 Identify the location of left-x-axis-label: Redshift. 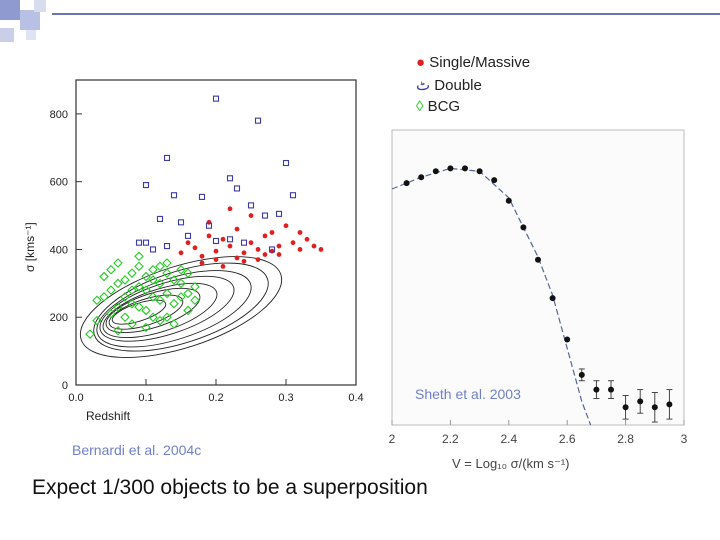
(108, 416).